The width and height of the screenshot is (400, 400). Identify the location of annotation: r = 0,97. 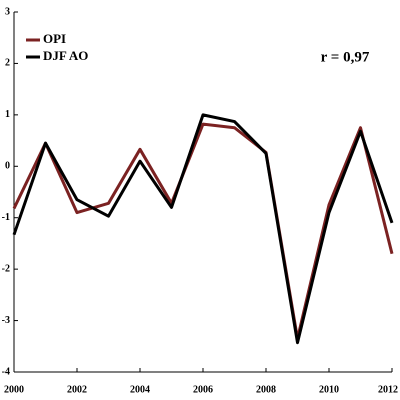
(345, 57).